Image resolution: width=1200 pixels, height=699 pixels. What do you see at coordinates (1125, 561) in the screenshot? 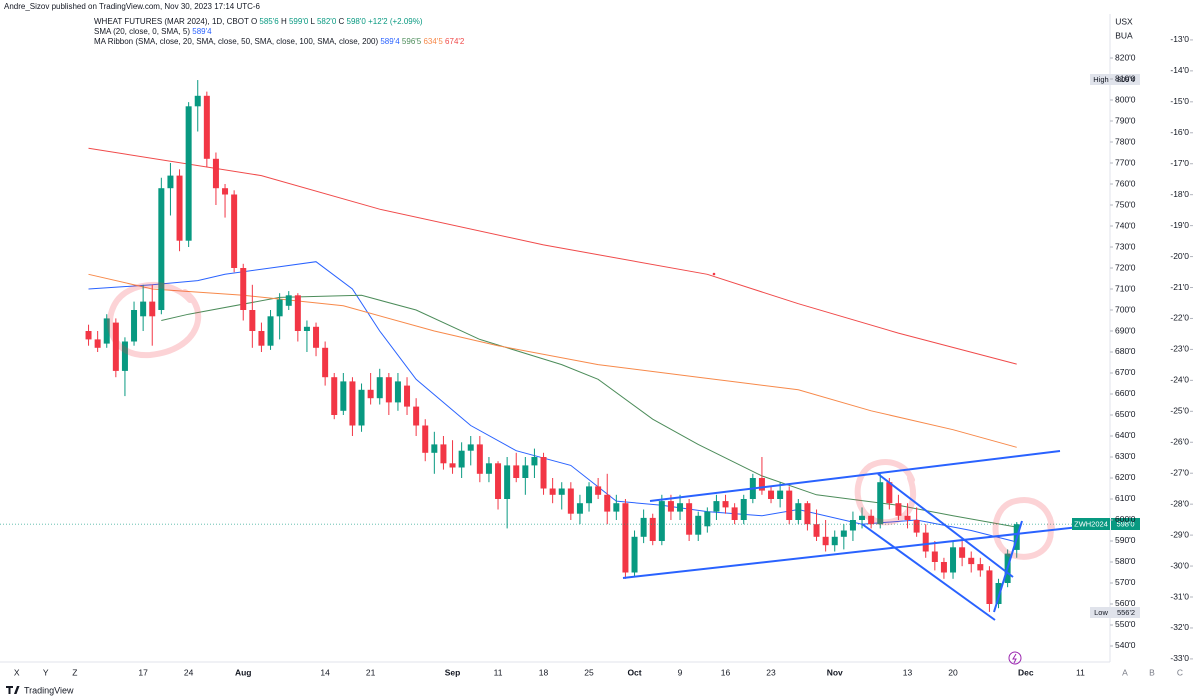
I see `y-tick-label: 580'0` at bounding box center [1125, 561].